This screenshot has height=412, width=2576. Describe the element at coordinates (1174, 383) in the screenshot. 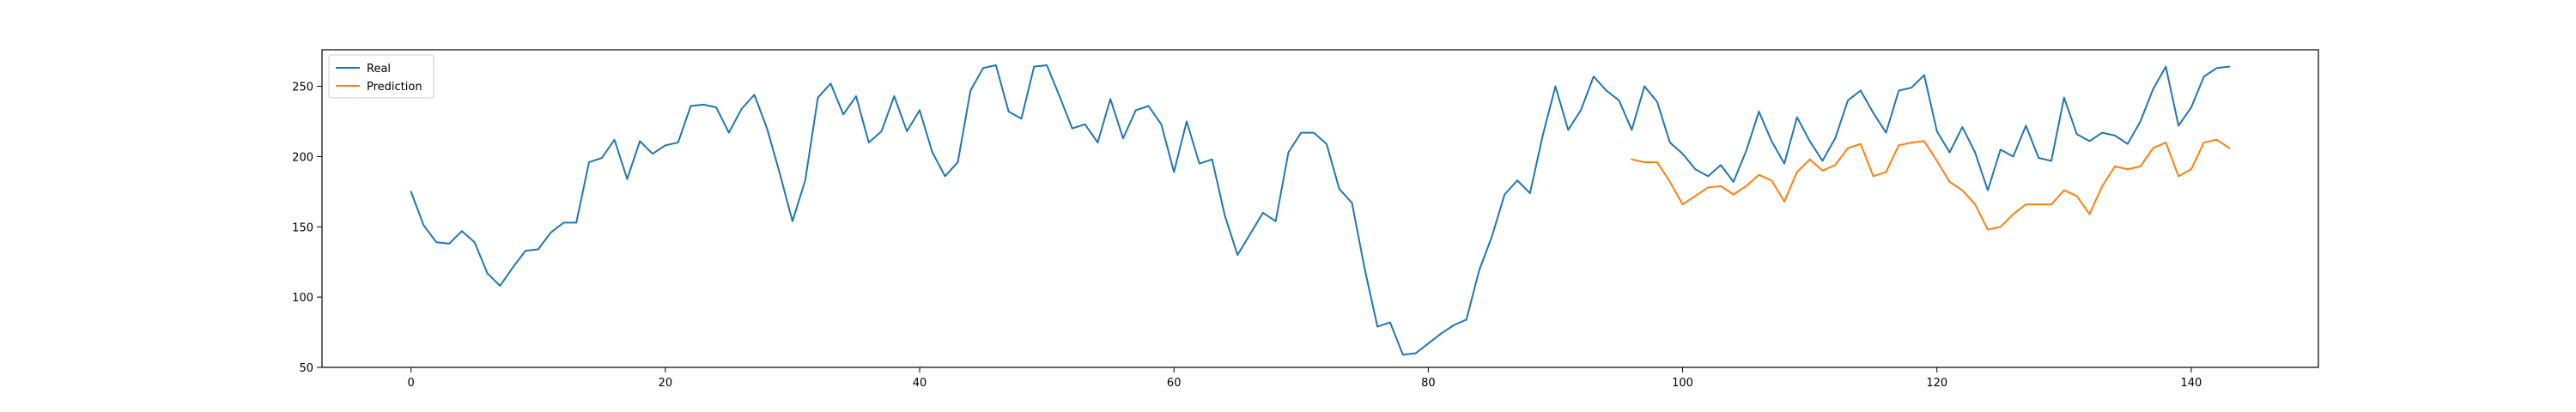

I see `x-tick-label: 60` at that location.